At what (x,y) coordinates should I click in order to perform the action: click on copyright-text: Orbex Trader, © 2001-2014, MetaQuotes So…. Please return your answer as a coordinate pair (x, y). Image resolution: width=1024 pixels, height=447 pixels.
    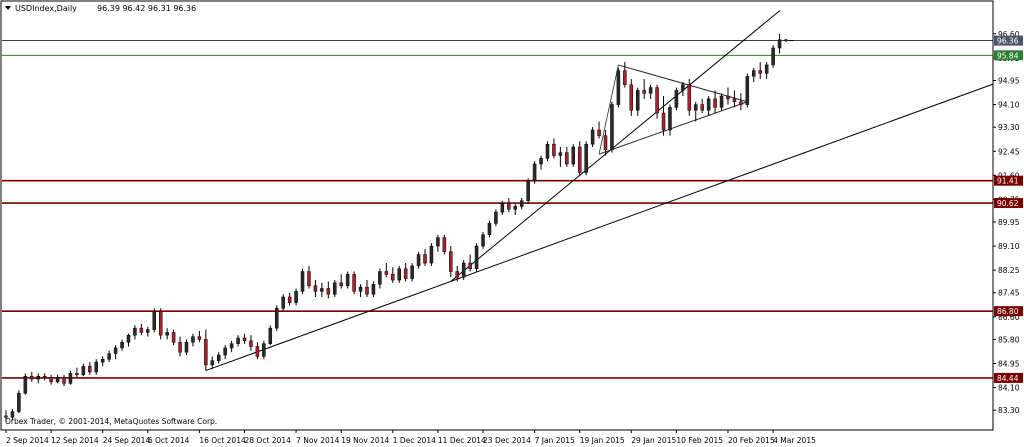
    Looking at the image, I should click on (111, 421).